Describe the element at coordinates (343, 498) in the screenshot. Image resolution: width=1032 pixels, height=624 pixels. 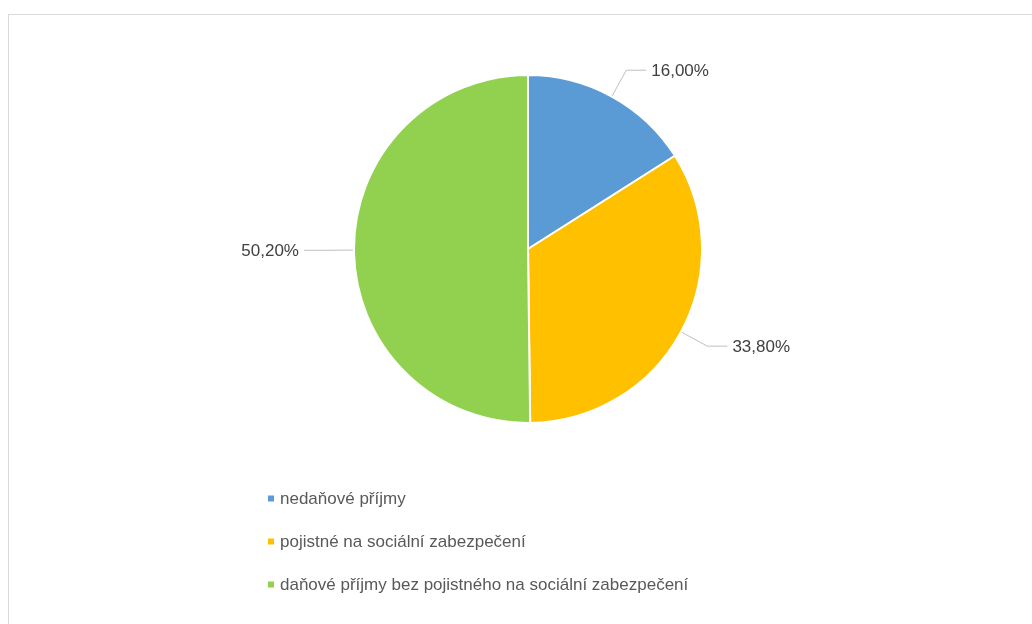
I see `legend-label: nedaňové příjmy` at that location.